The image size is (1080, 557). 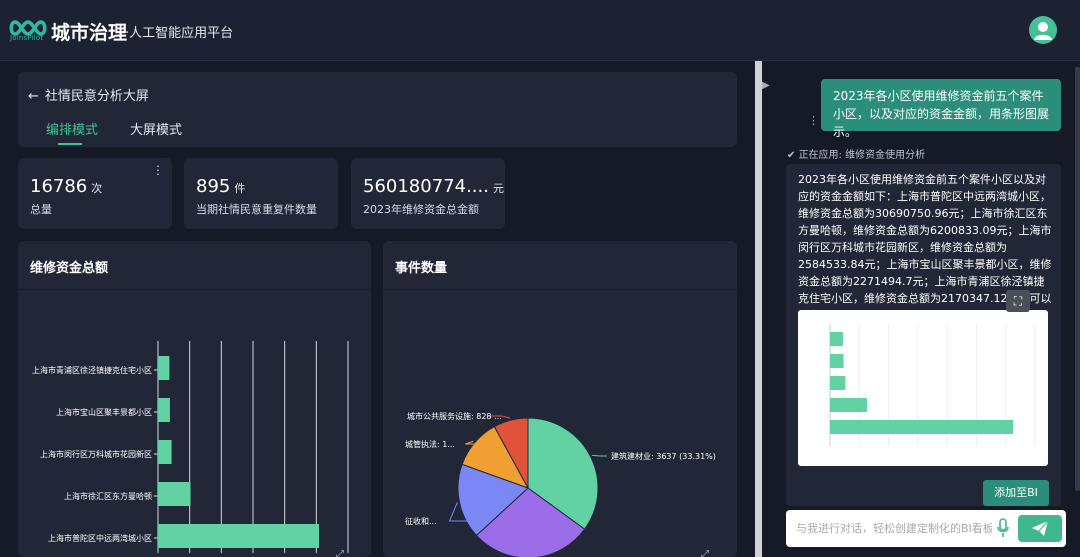 What do you see at coordinates (179, 33) in the screenshot?
I see `app-subtitle: ·人工智能应用平台` at bounding box center [179, 33].